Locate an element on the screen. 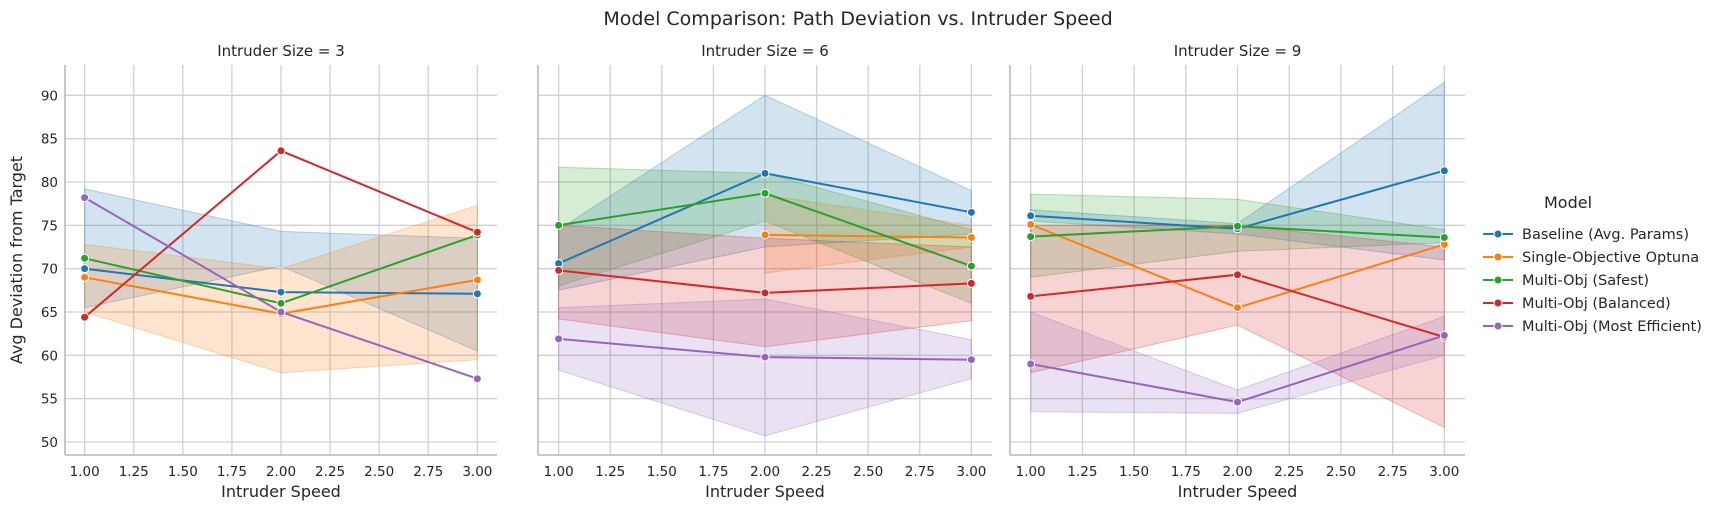 This screenshot has height=517, width=1726. legend-item: Multi-Obj (Most Efficient) is located at coordinates (1592, 327).